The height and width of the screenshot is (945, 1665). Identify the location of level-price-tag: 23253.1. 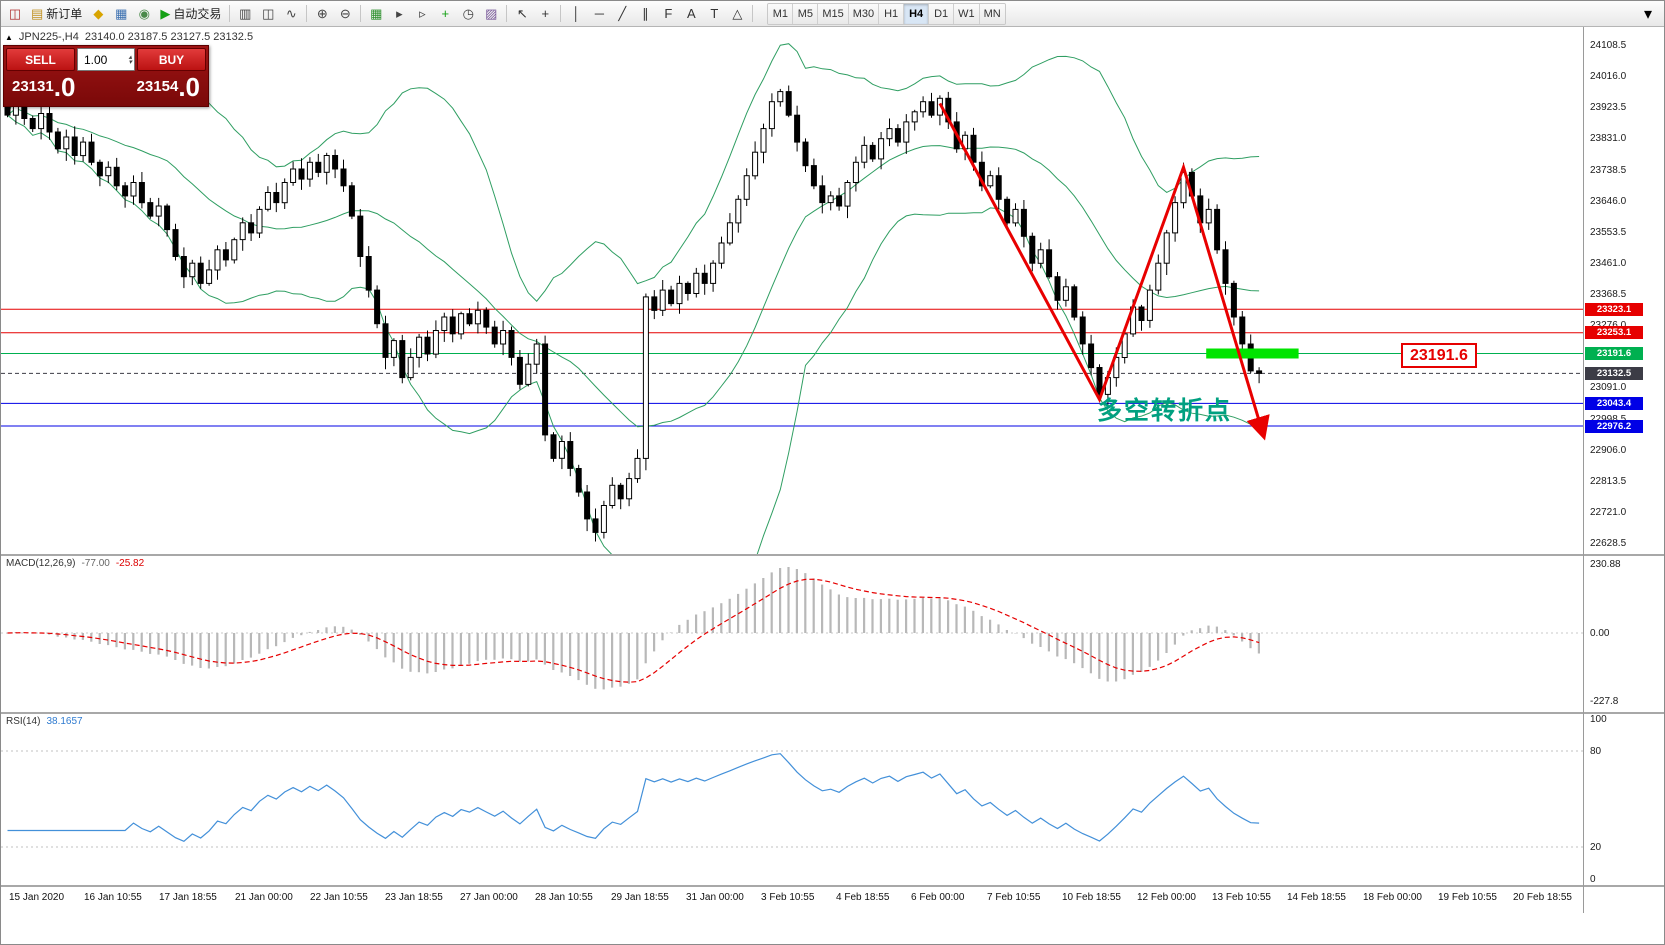
(1614, 332).